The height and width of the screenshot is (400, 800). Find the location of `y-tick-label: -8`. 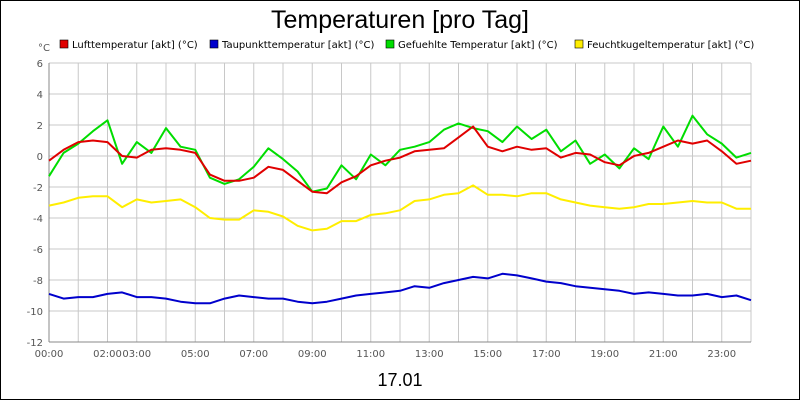

y-tick-label: -8 is located at coordinates (38, 281).